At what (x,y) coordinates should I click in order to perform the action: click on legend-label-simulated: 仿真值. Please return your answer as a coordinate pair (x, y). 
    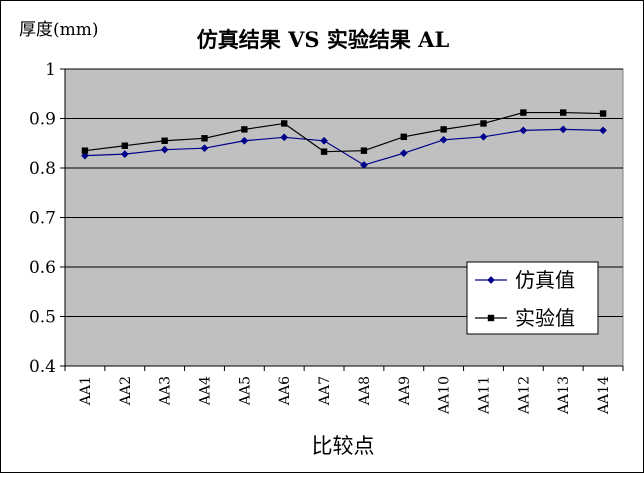
    Looking at the image, I should click on (545, 280).